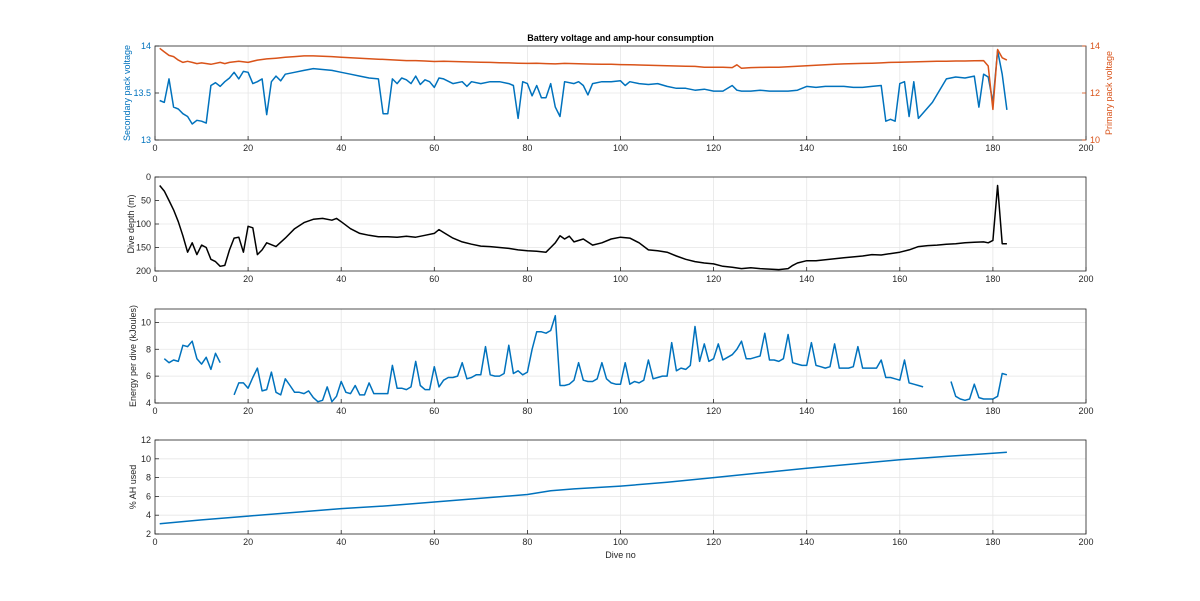  What do you see at coordinates (148, 478) in the screenshot?
I see `ah-ytick-label: 8` at bounding box center [148, 478].